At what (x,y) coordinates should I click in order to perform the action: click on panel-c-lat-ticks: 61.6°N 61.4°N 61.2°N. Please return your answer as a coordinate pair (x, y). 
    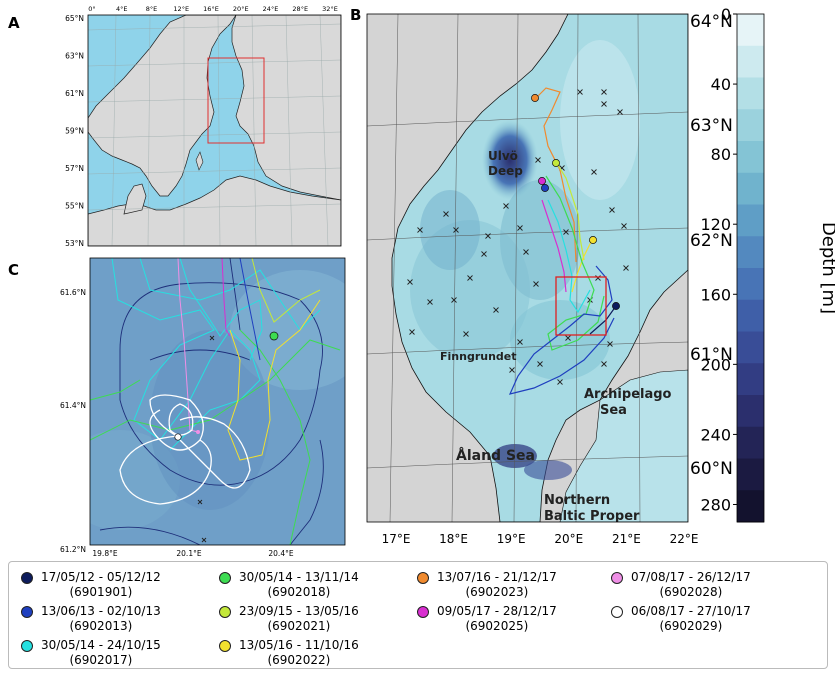
    Looking at the image, I should click on (73, 421).